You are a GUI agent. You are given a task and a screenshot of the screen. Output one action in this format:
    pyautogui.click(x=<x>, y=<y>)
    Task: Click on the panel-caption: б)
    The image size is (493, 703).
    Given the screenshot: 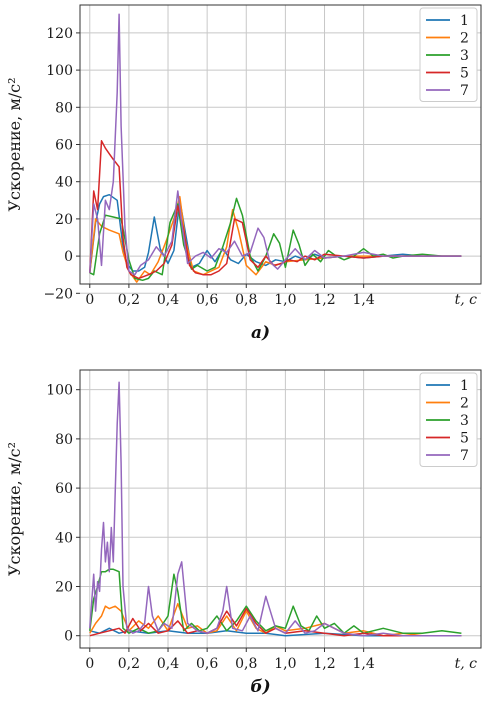 What is the action you would take?
    pyautogui.click(x=260, y=687)
    